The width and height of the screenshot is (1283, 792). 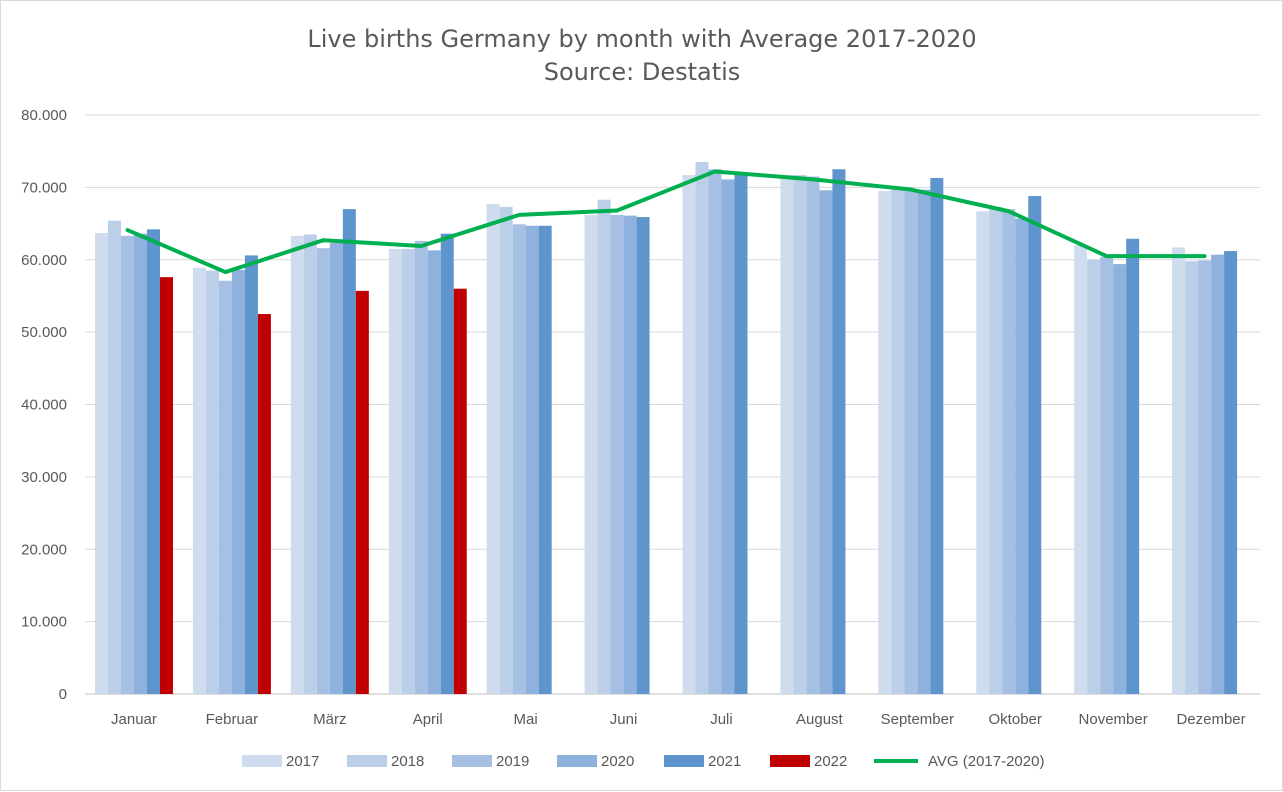 I want to click on avg-line, so click(x=666, y=222).